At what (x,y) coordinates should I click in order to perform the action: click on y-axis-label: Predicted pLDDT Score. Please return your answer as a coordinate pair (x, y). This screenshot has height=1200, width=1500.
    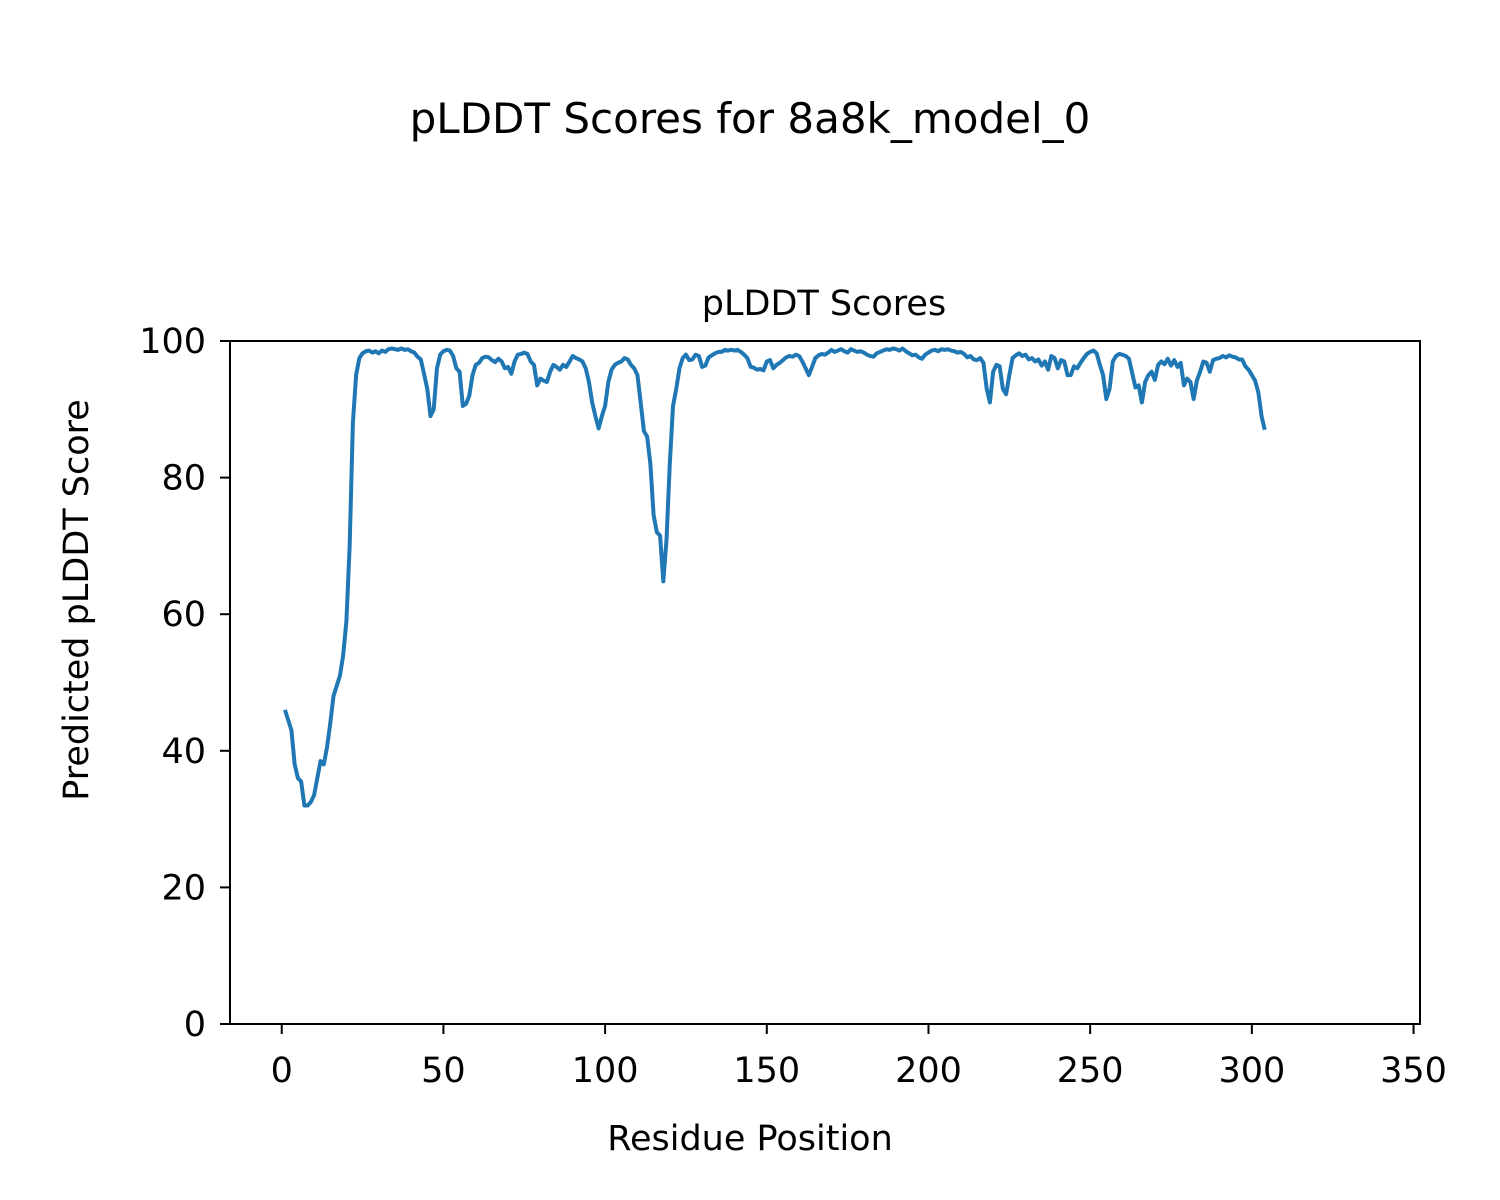
    Looking at the image, I should click on (77, 600).